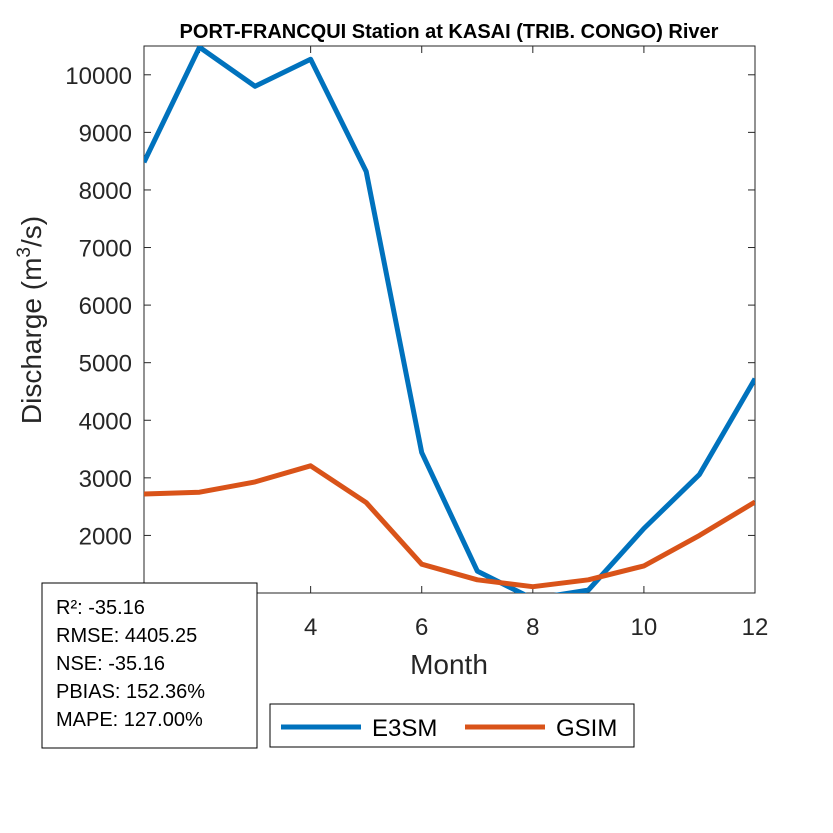  What do you see at coordinates (130, 692) in the screenshot?
I see `stat-pbias: PBIAS: 152.36%` at bounding box center [130, 692].